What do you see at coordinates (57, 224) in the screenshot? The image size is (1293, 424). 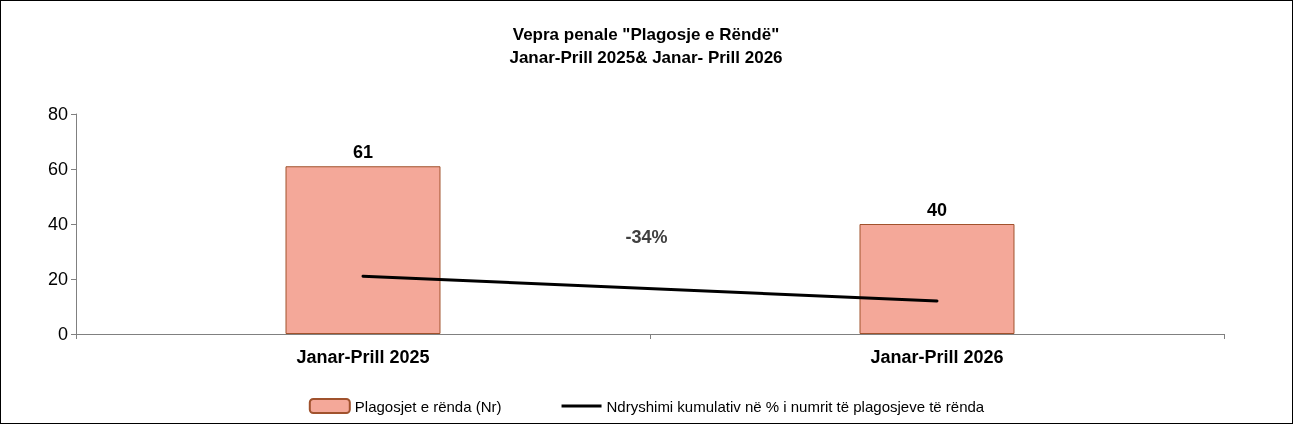 I see `y-tick-label: 40` at bounding box center [57, 224].